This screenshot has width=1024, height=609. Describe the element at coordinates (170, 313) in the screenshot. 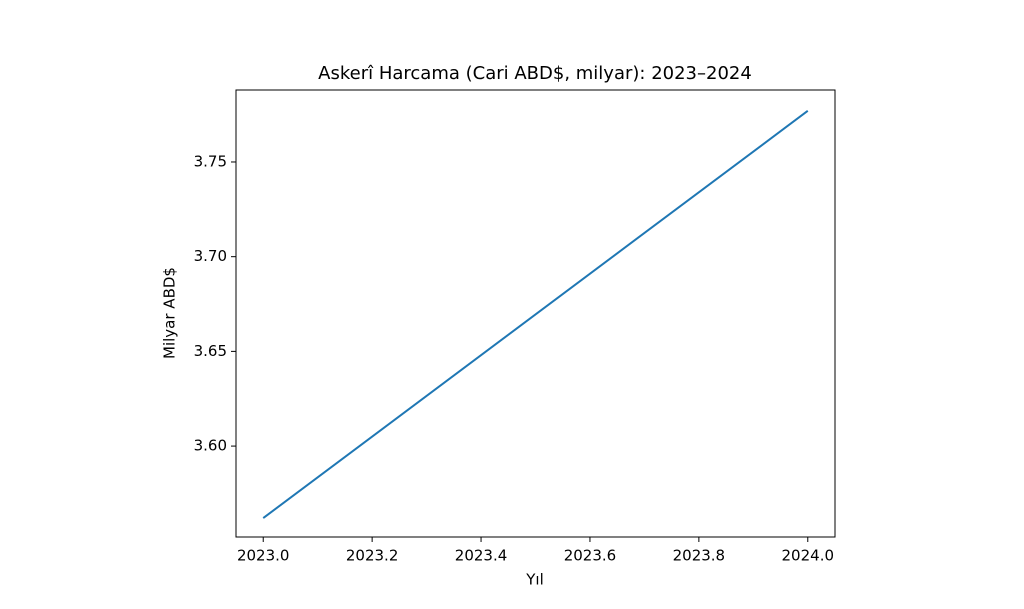

I see `y-axis-label: Milyar ABD$` at that location.